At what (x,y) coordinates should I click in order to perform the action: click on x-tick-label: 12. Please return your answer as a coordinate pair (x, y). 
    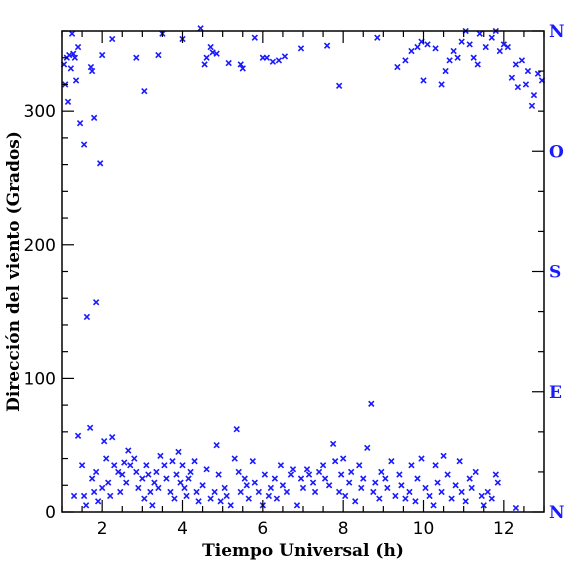
    Looking at the image, I should click on (504, 529).